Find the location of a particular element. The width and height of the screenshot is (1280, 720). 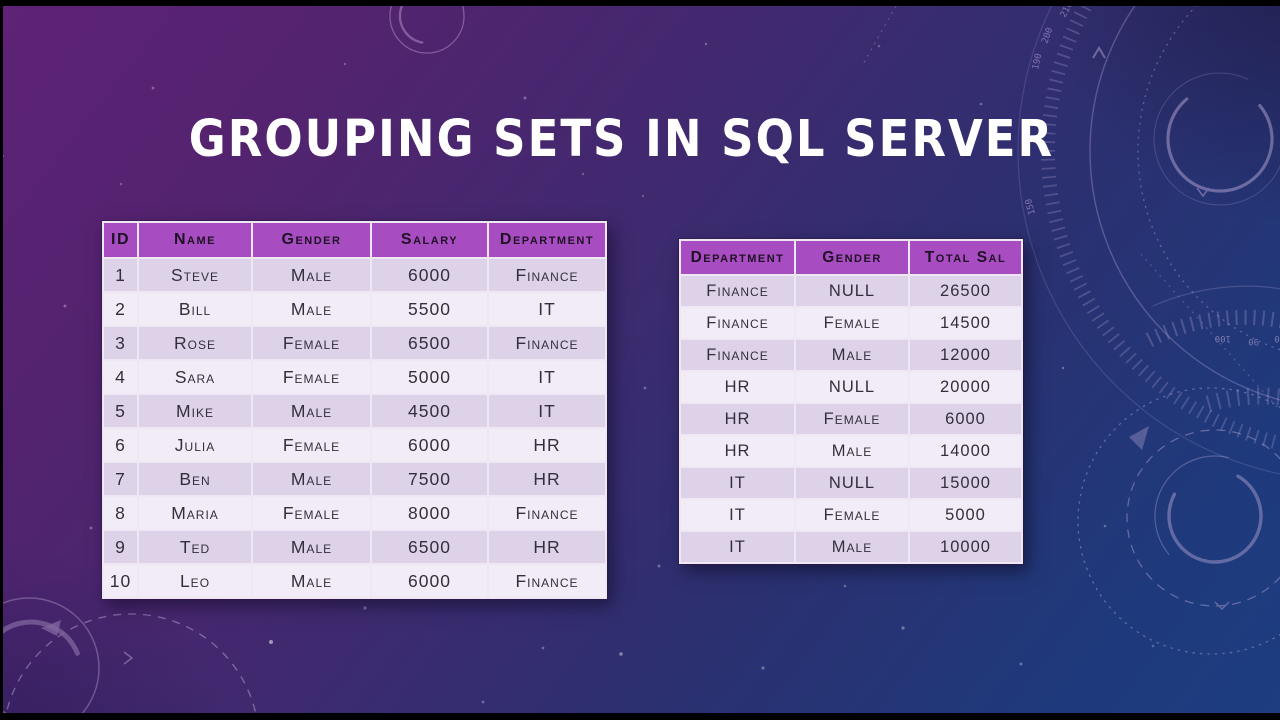

table-row: 8 Maria Female 8000 Finance is located at coordinates (354, 513).